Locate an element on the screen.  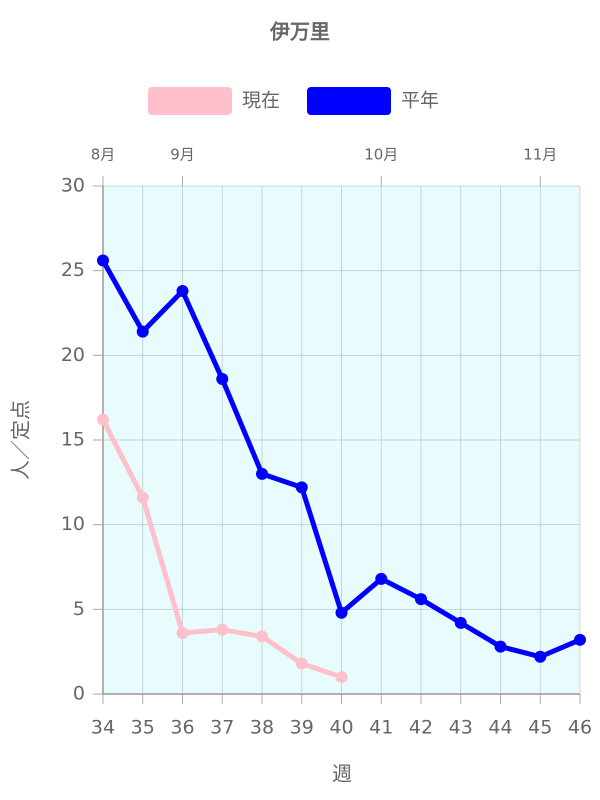
top-tick-label: 8月 is located at coordinates (103, 155).